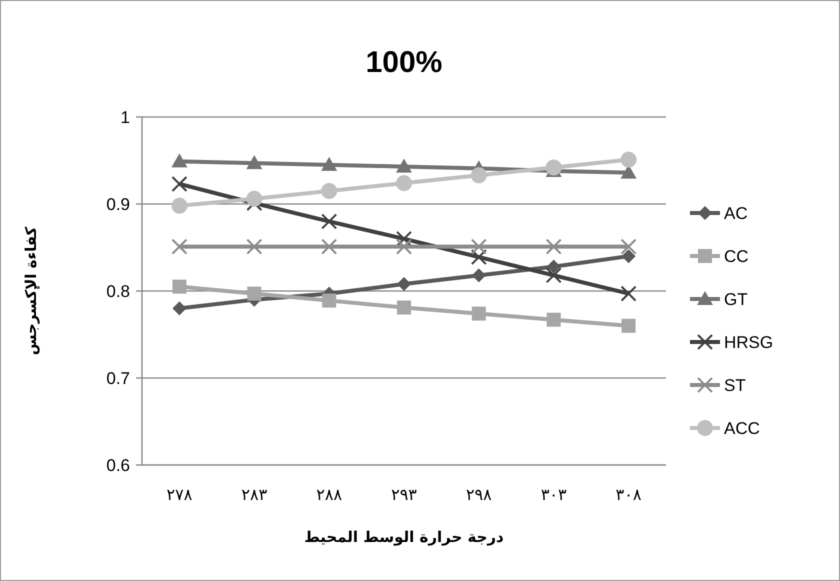 The height and width of the screenshot is (581, 840). I want to click on legend-label: ACC, so click(742, 428).